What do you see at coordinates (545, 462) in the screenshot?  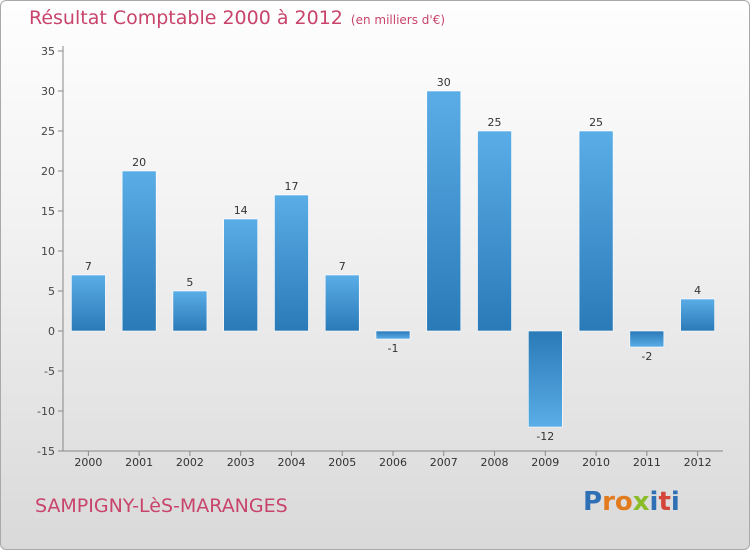 I see `x-tick-label: 2009` at bounding box center [545, 462].